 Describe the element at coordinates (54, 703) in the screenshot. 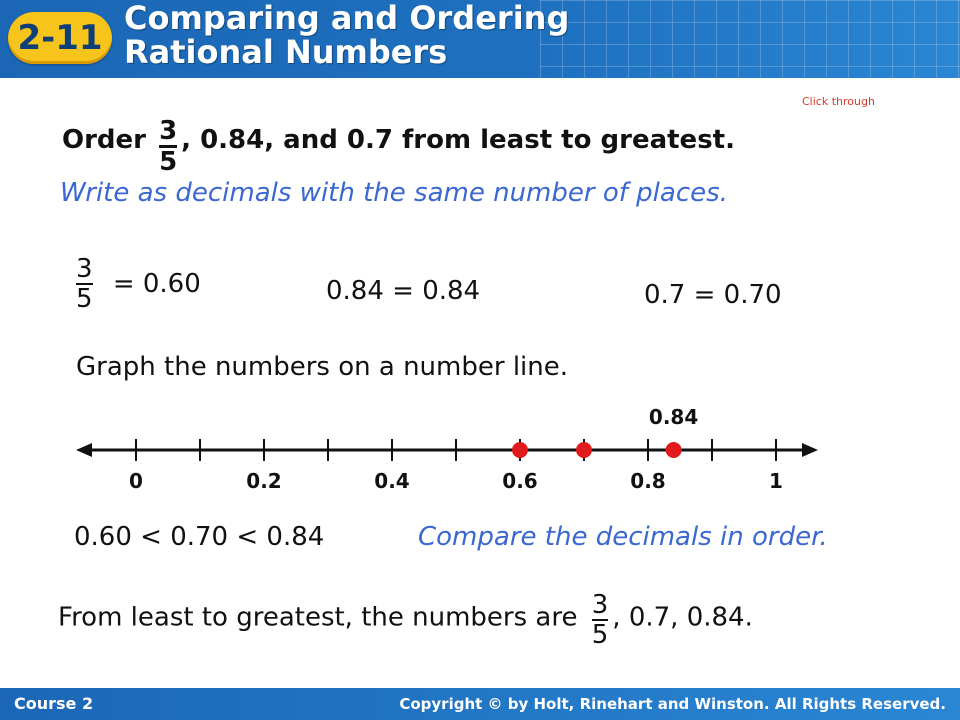

I see `course-label: Course 2` at that location.